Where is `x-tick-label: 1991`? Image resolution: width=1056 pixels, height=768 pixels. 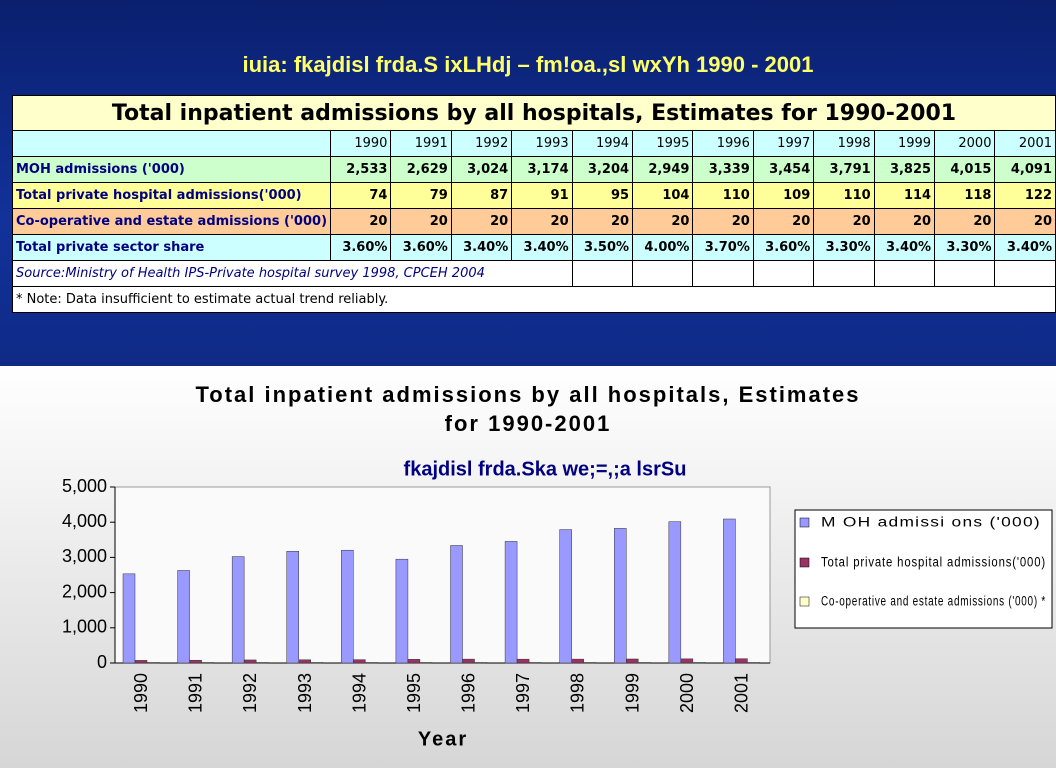 x-tick-label: 1991 is located at coordinates (196, 693).